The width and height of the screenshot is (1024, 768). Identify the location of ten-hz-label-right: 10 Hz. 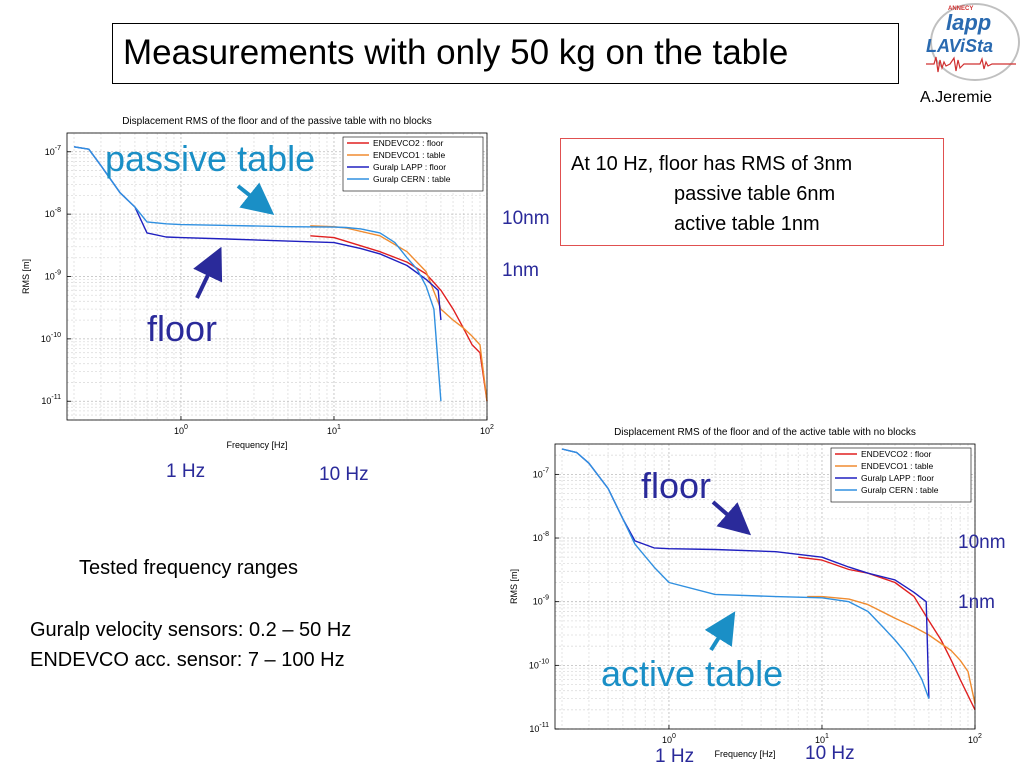
(830, 753).